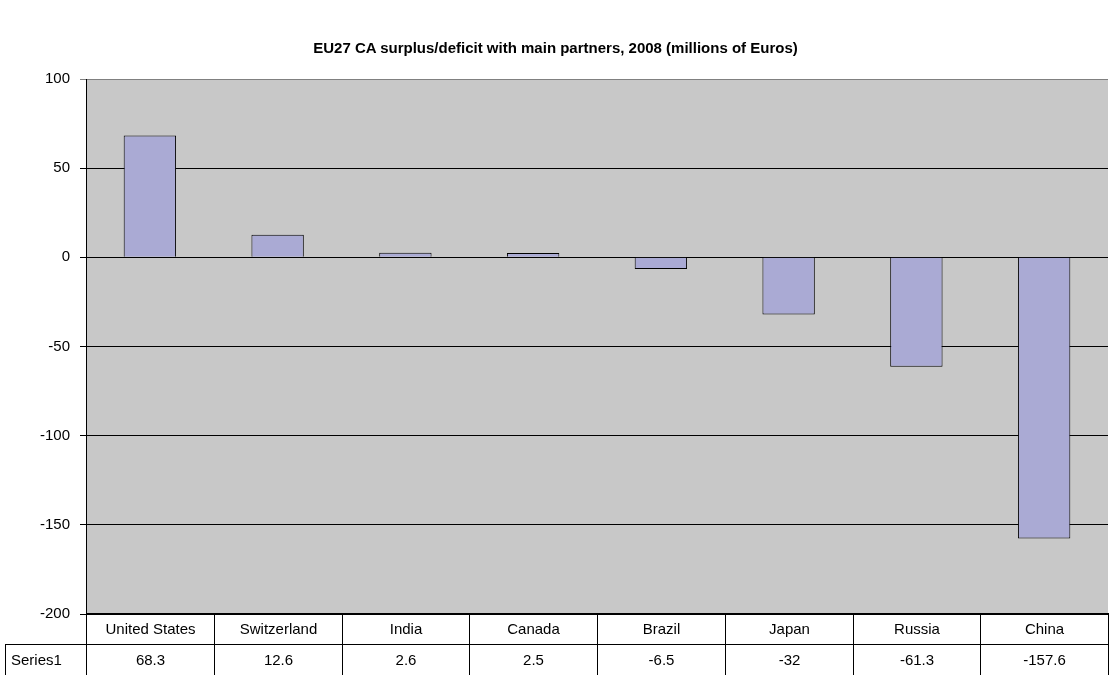 This screenshot has width=1111, height=675. Describe the element at coordinates (61, 167) in the screenshot. I see `y-tick-label: 50` at that location.